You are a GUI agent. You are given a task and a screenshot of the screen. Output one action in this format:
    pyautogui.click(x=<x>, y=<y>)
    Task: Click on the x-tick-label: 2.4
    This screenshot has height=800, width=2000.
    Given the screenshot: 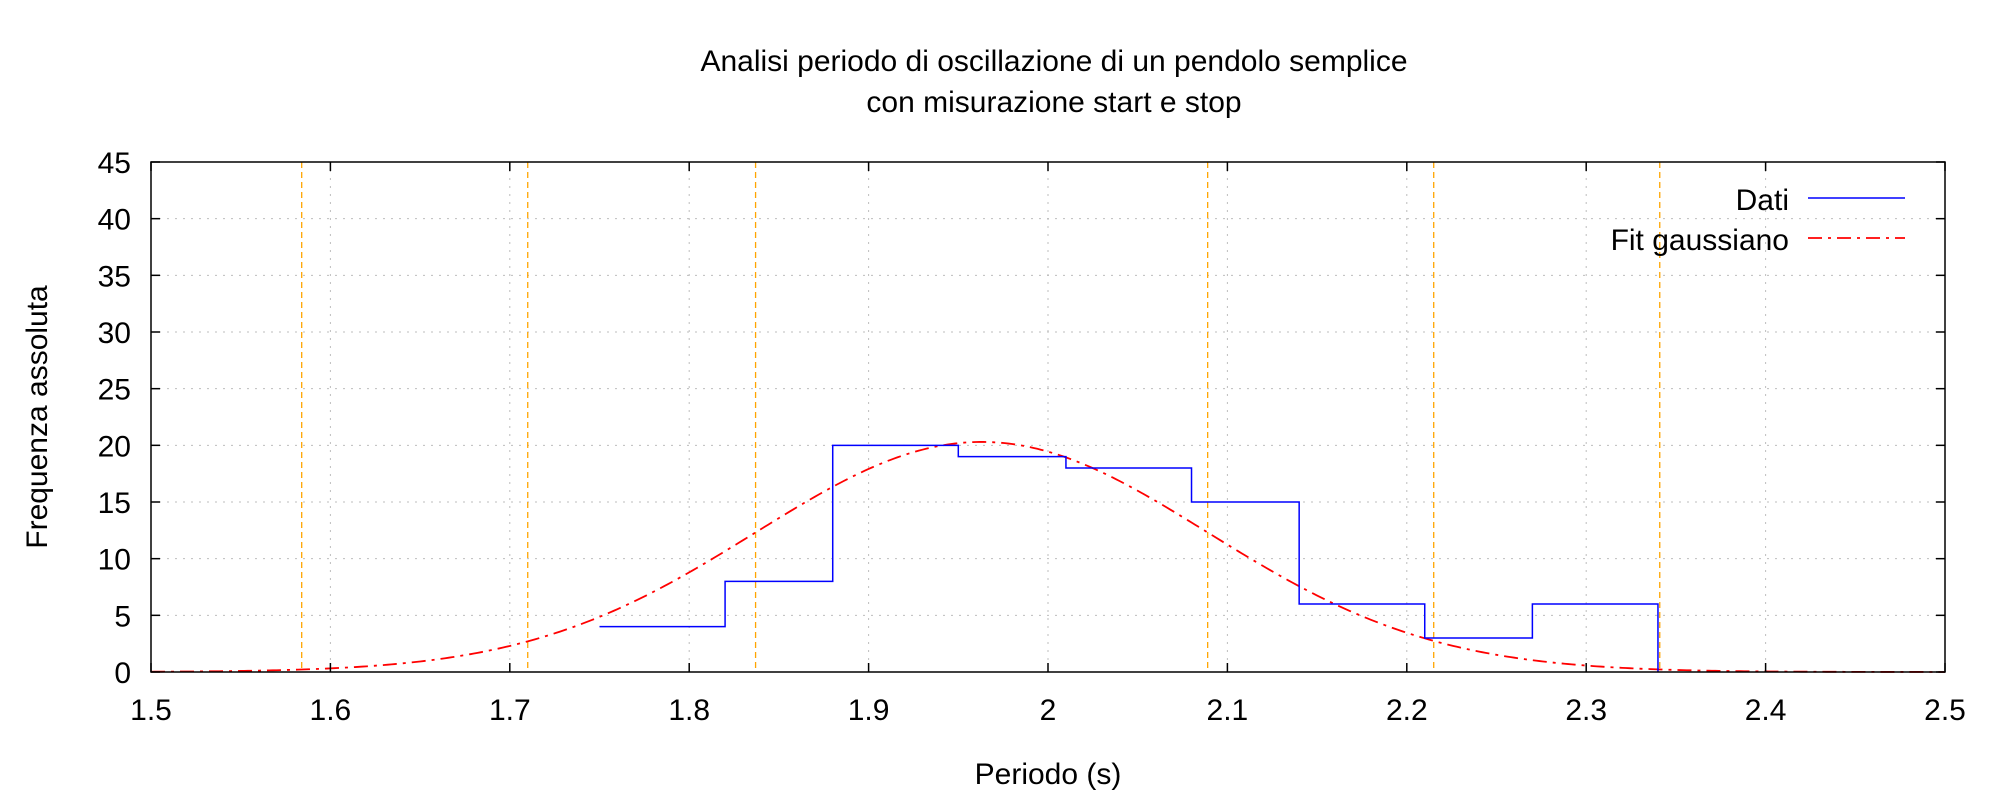 What is the action you would take?
    pyautogui.click(x=1766, y=710)
    